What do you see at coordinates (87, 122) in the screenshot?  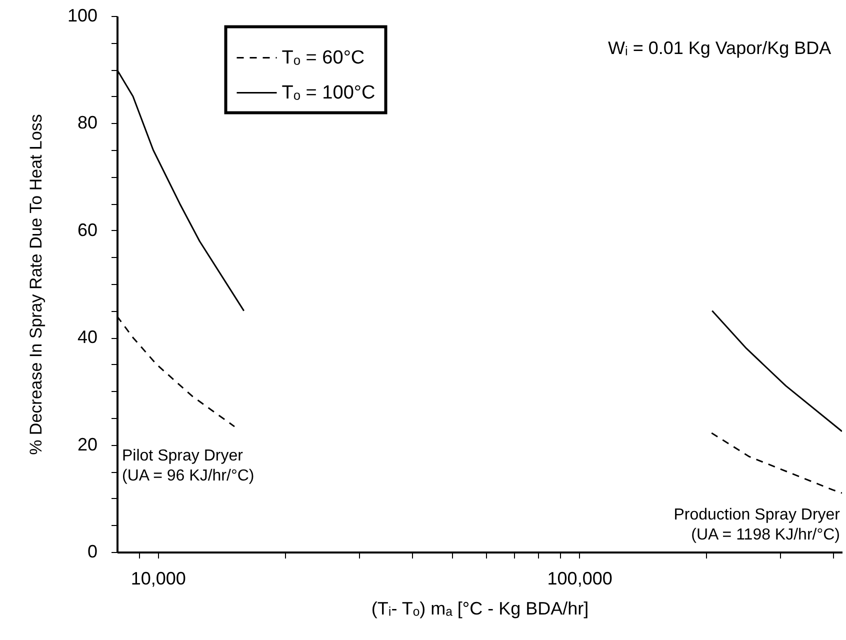 I see `y-tick-label: 80` at bounding box center [87, 122].